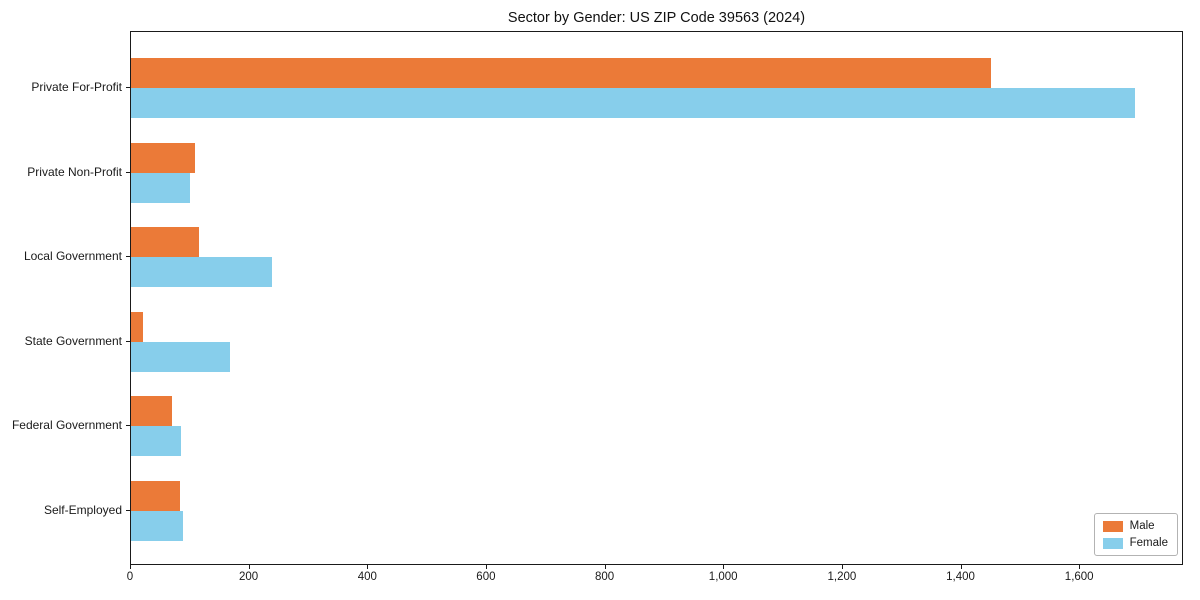 The height and width of the screenshot is (600, 1200). I want to click on x-tick-label: 1,000, so click(723, 577).